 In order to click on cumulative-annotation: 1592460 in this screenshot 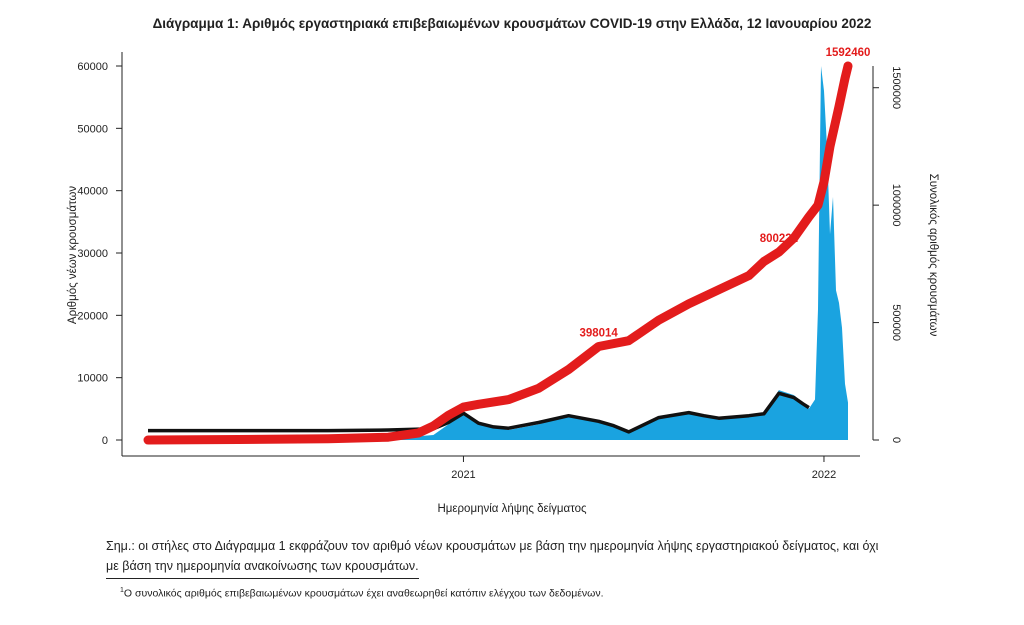, I will do `click(848, 53)`.